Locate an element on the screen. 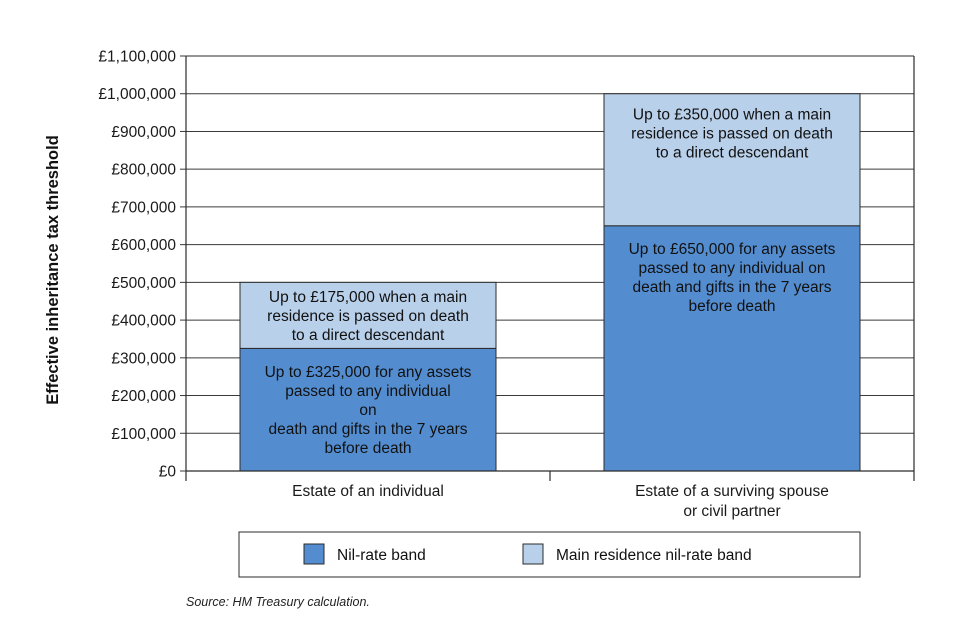 This screenshot has height=640, width=960. y-tick-label: £700,000 is located at coordinates (143, 207).